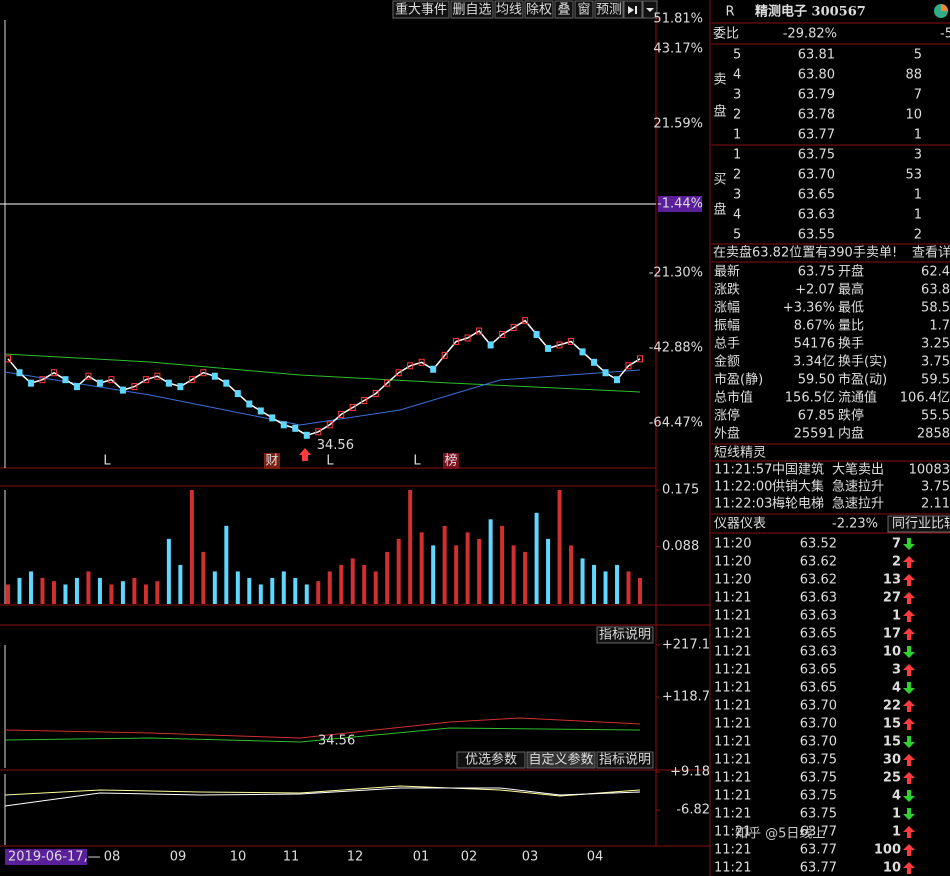 The width and height of the screenshot is (950, 876). I want to click on tick-volume: 4, so click(896, 796).